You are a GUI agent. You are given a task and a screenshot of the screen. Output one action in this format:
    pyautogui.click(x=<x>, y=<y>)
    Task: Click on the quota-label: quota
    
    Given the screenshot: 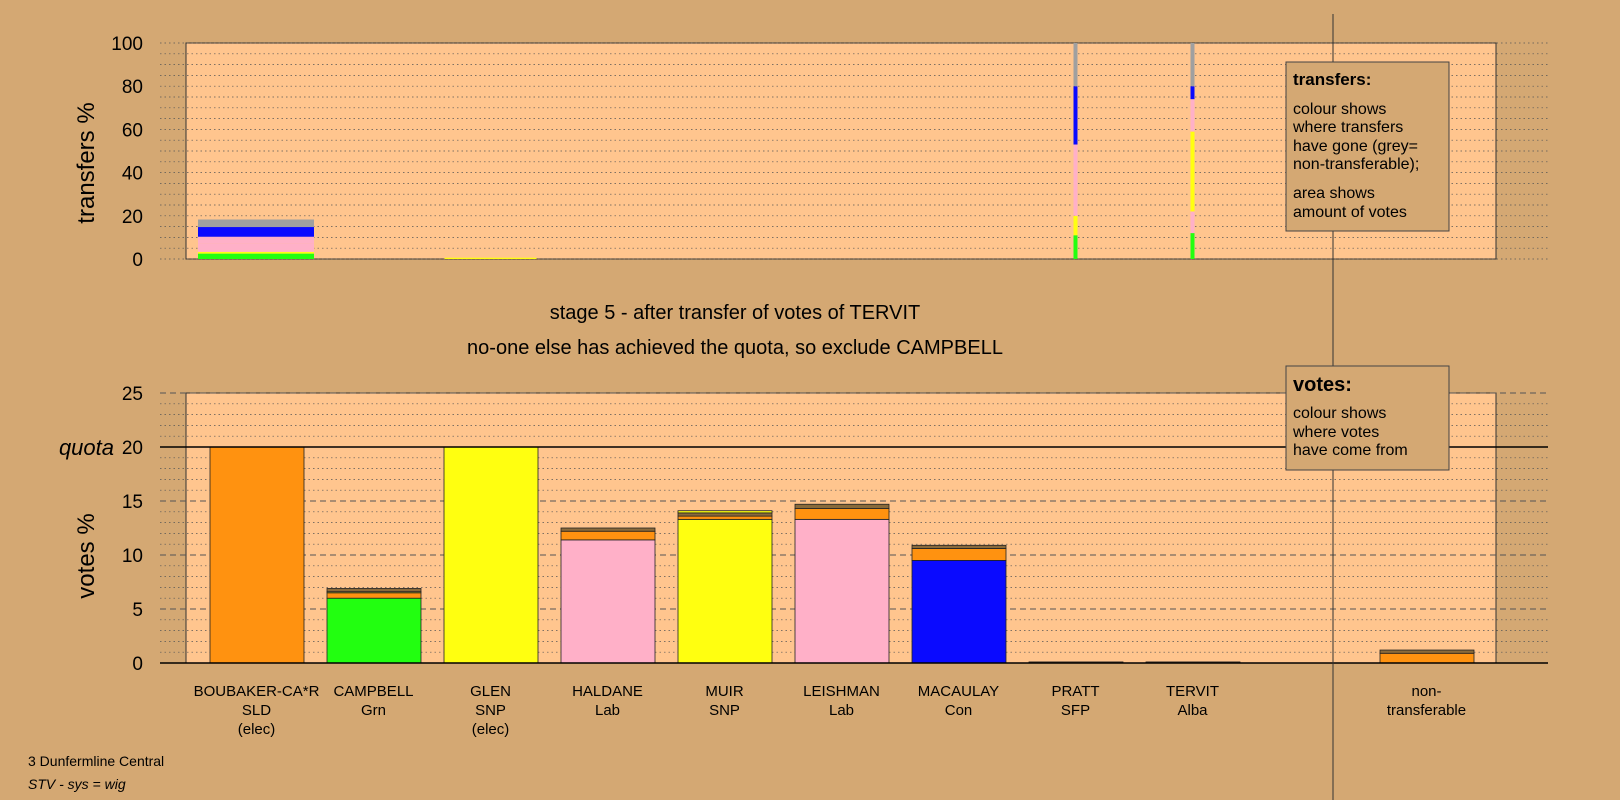 What is the action you would take?
    pyautogui.click(x=86, y=447)
    